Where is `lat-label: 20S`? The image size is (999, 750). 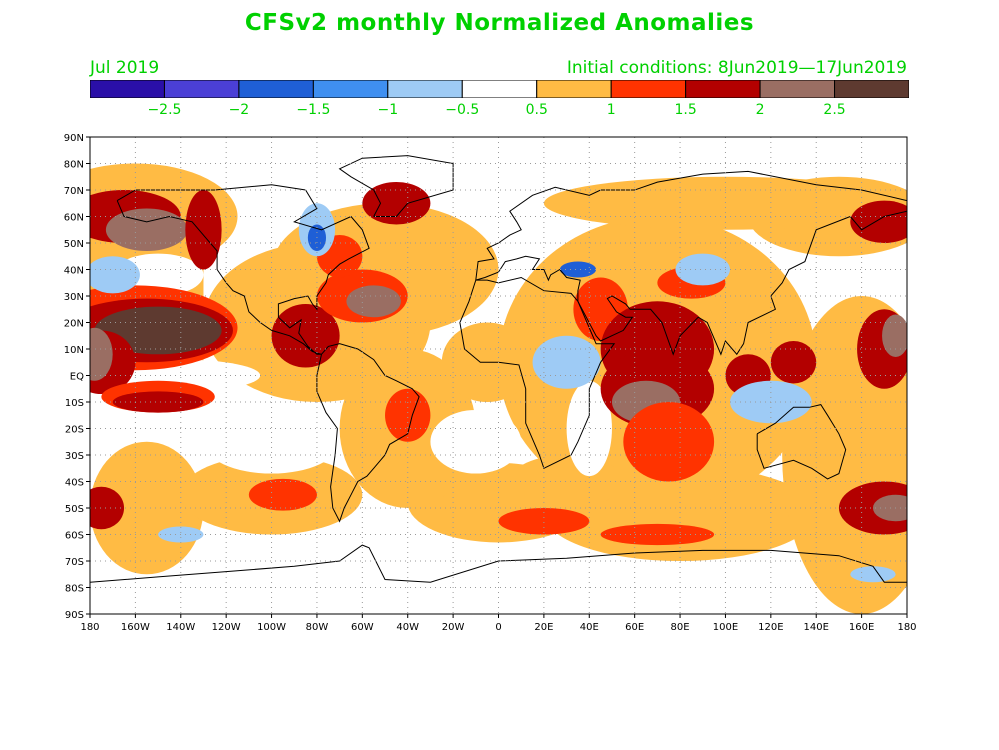 lat-label: 20S is located at coordinates (74, 430).